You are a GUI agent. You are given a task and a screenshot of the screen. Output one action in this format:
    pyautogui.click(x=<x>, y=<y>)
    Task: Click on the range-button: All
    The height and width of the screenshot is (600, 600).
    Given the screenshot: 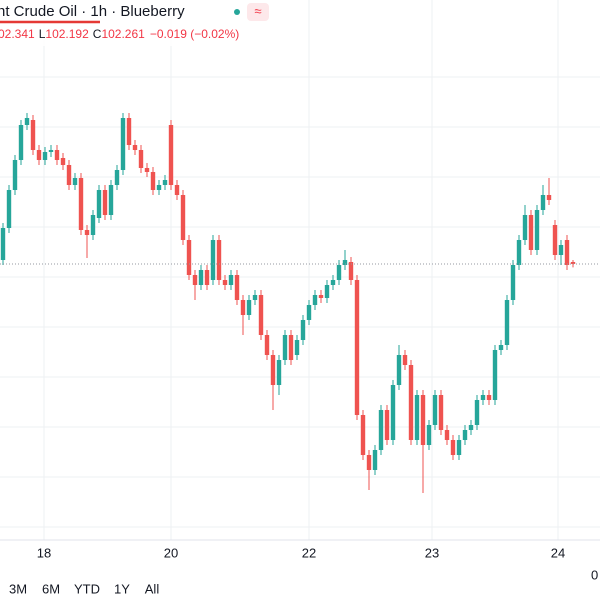 What is the action you would take?
    pyautogui.click(x=152, y=588)
    